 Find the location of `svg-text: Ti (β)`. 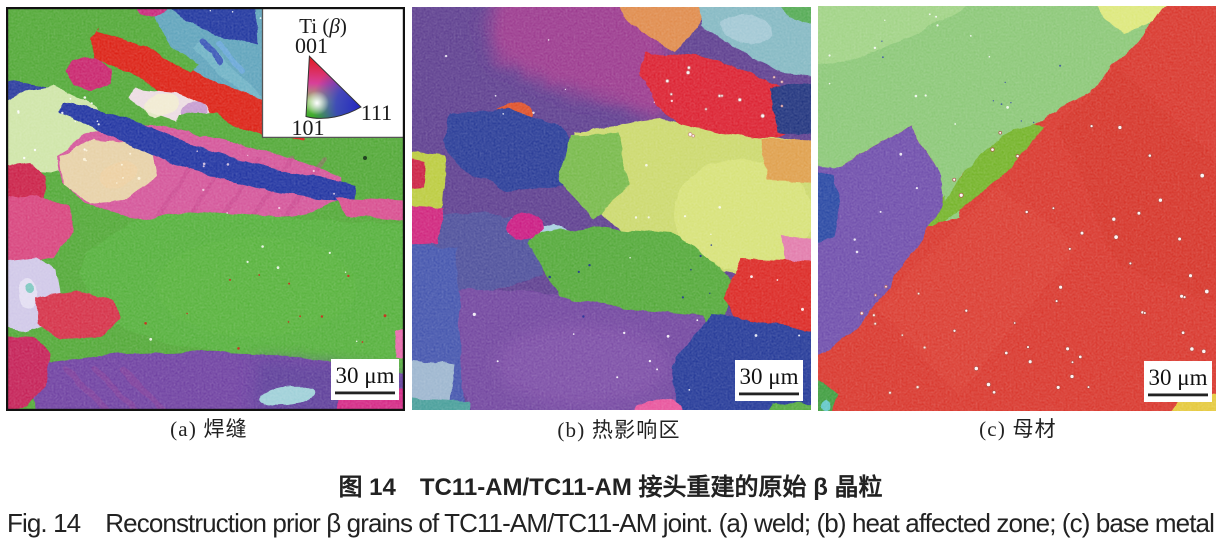

svg-text: Ti (β) is located at coordinates (323, 26).